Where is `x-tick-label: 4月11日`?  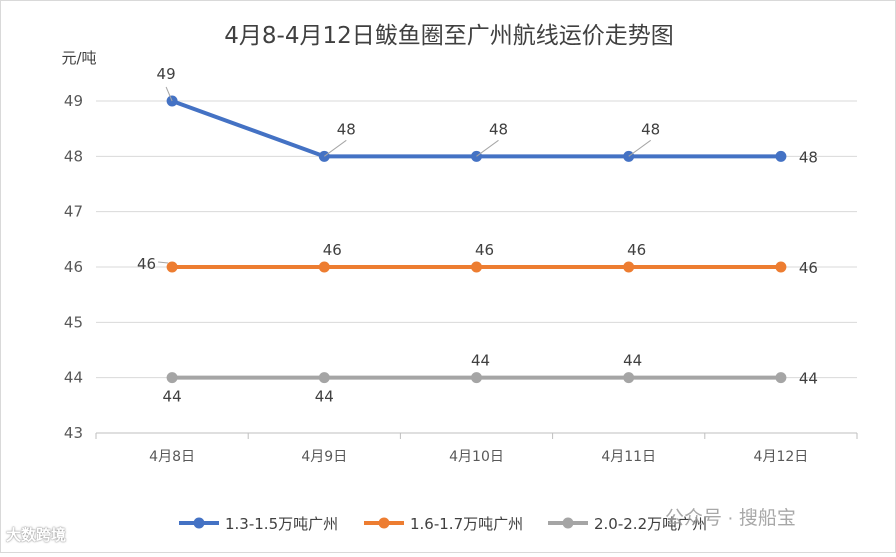
x-tick-label: 4月11日 is located at coordinates (628, 457).